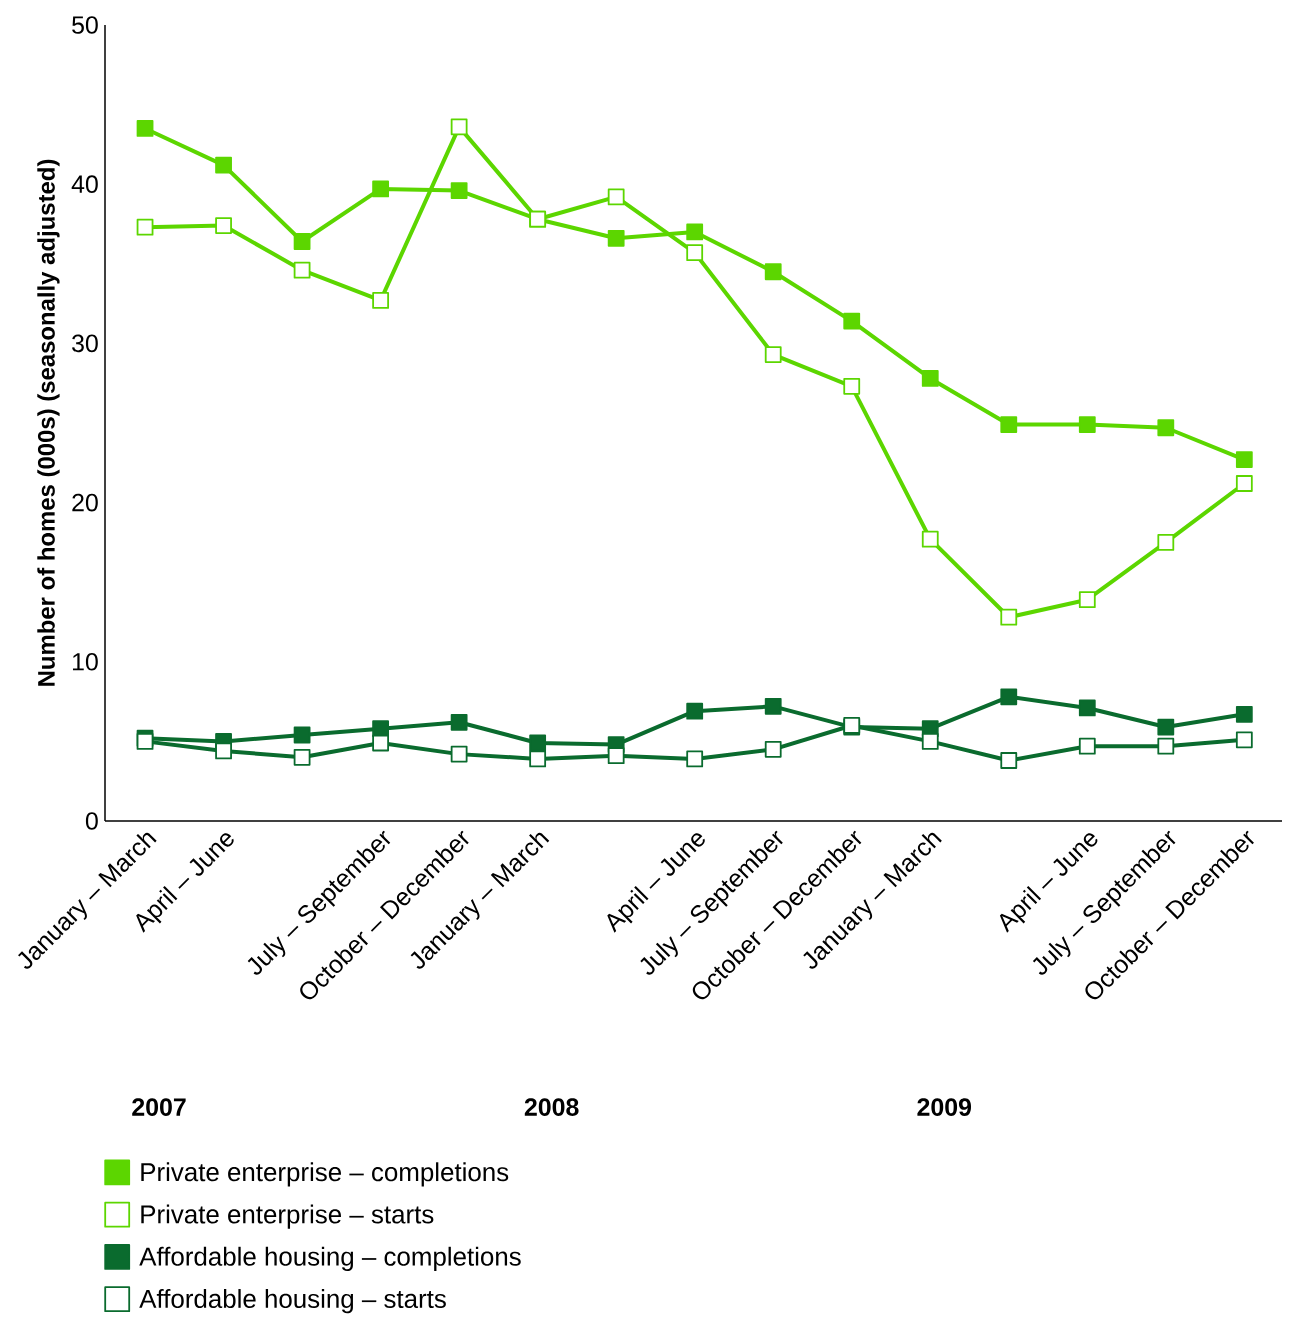 Image resolution: width=1290 pixels, height=1340 pixels. What do you see at coordinates (325, 1174) in the screenshot?
I see `legend-label: Private enterprise – completions` at bounding box center [325, 1174].